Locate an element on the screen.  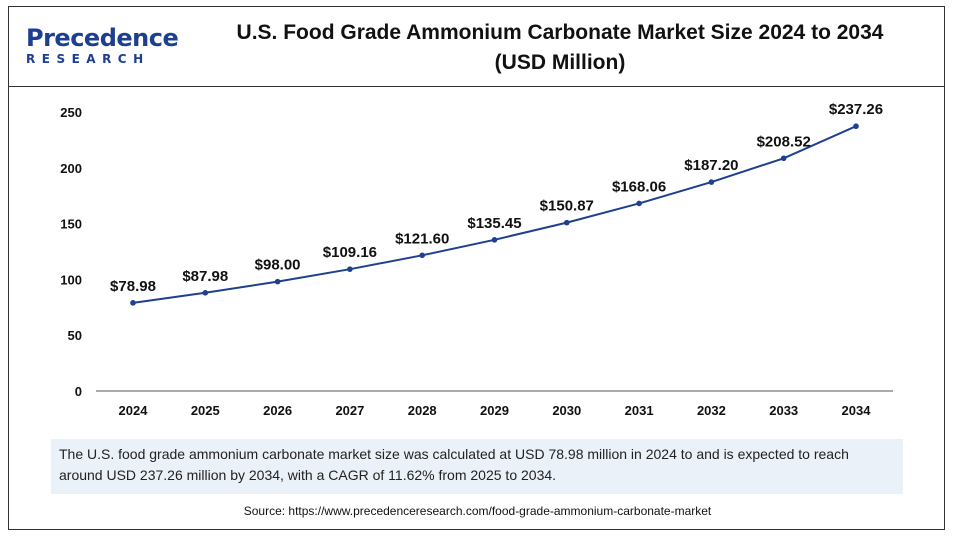
y-tick-label: 0 is located at coordinates (78, 391).